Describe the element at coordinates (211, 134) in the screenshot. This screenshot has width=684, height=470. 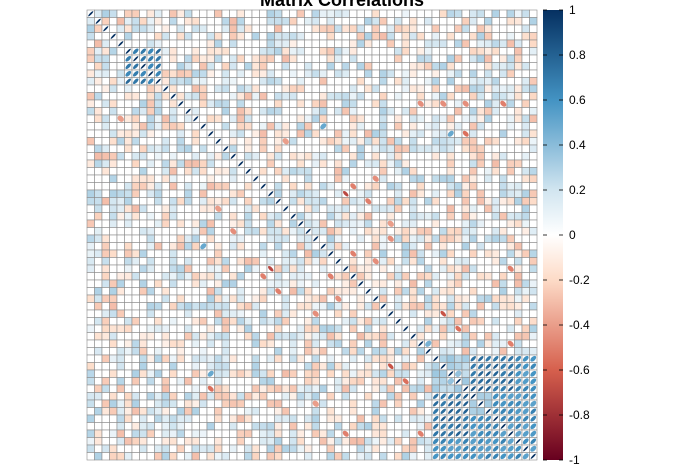
I see `diagonal-ellipse` at that location.